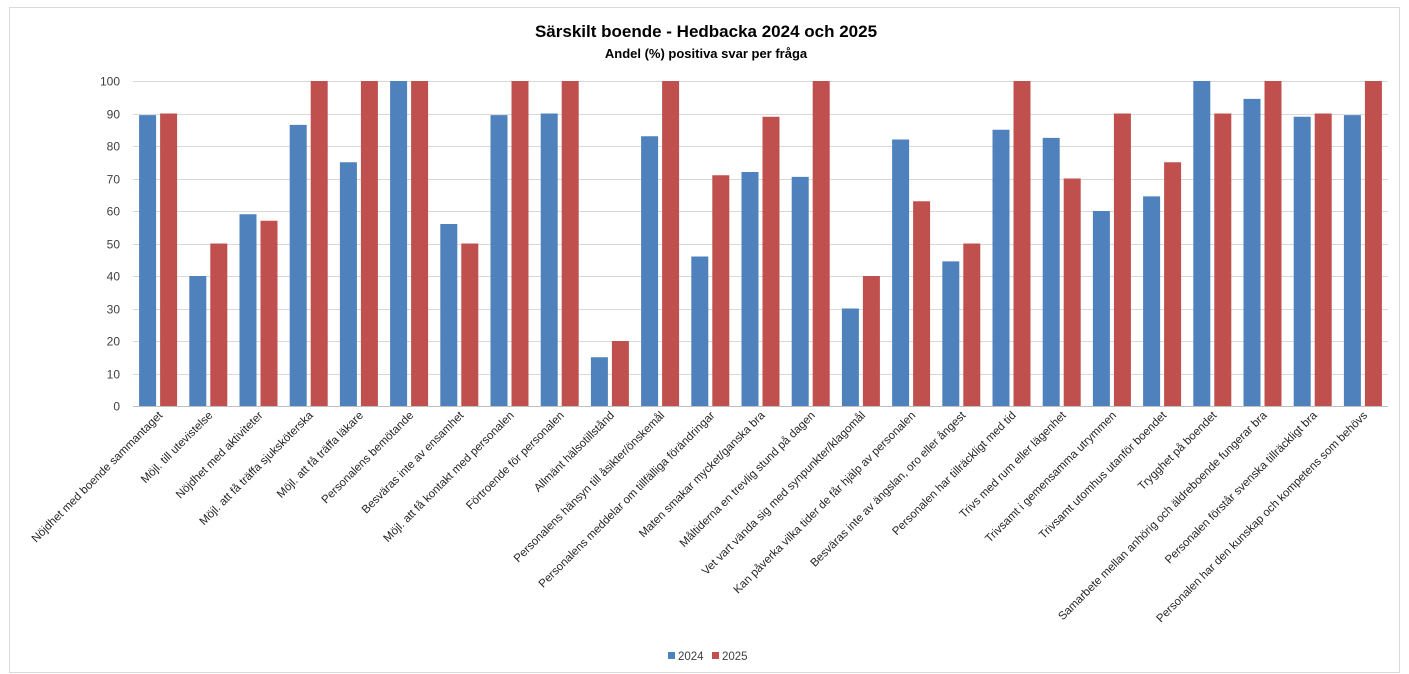 The width and height of the screenshot is (1409, 674). What do you see at coordinates (114, 245) in the screenshot?
I see `y-tick-label: 50` at bounding box center [114, 245].